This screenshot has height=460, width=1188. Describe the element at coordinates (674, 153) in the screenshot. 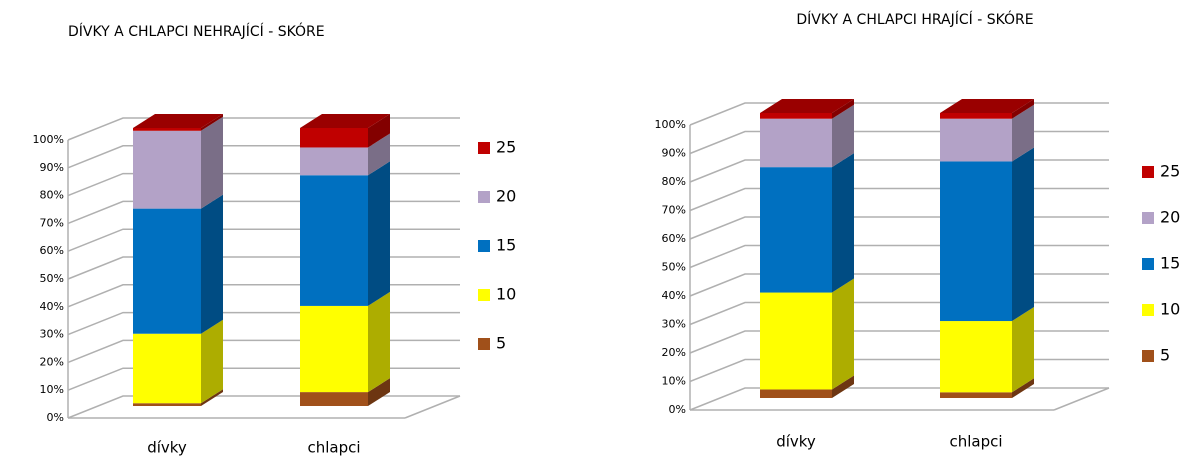

I see `y-tick-label: 90%` at that location.